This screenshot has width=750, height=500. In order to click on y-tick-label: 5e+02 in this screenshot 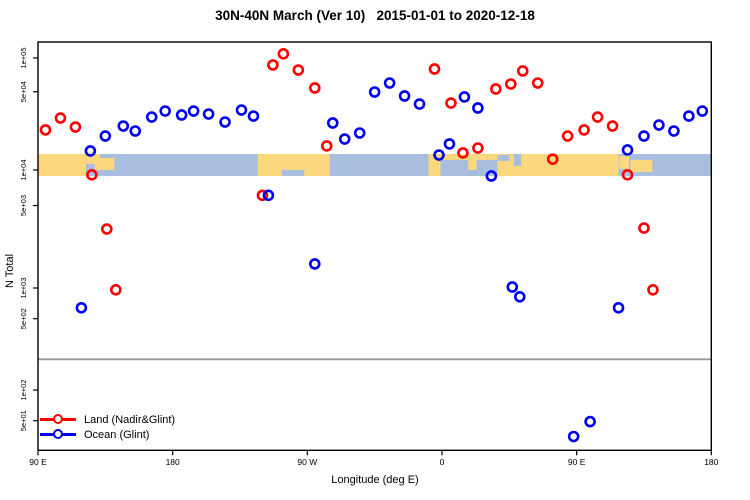, I will do `click(23, 318)`.